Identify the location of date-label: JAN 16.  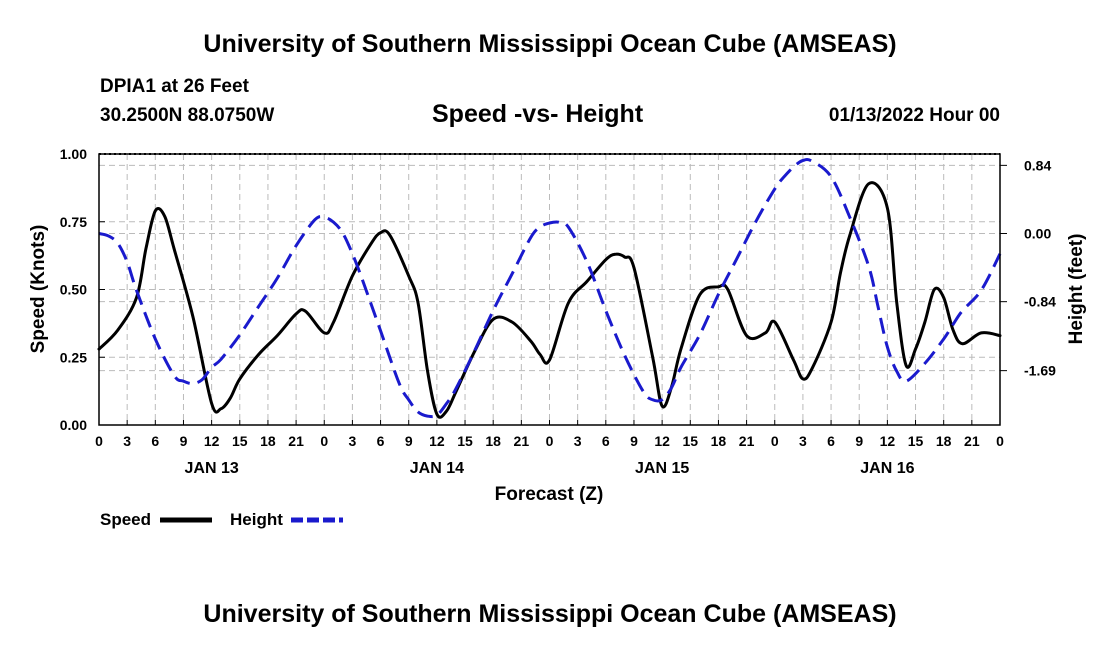
(887, 468).